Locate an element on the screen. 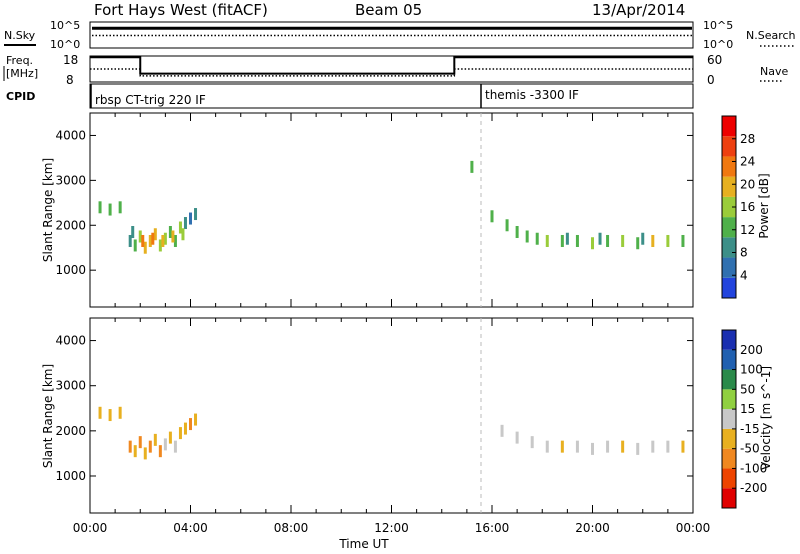 Image resolution: width=800 pixels, height=554 pixels. power-colorbar: 28 24 20 16 12 8 4 Power [dB] is located at coordinates (746, 207).